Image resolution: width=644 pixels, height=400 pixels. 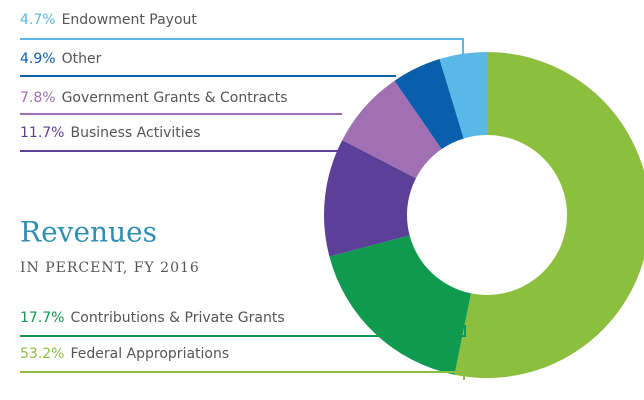 What do you see at coordinates (175, 98) in the screenshot?
I see `legend-name: Government Grants & Contracts` at bounding box center [175, 98].